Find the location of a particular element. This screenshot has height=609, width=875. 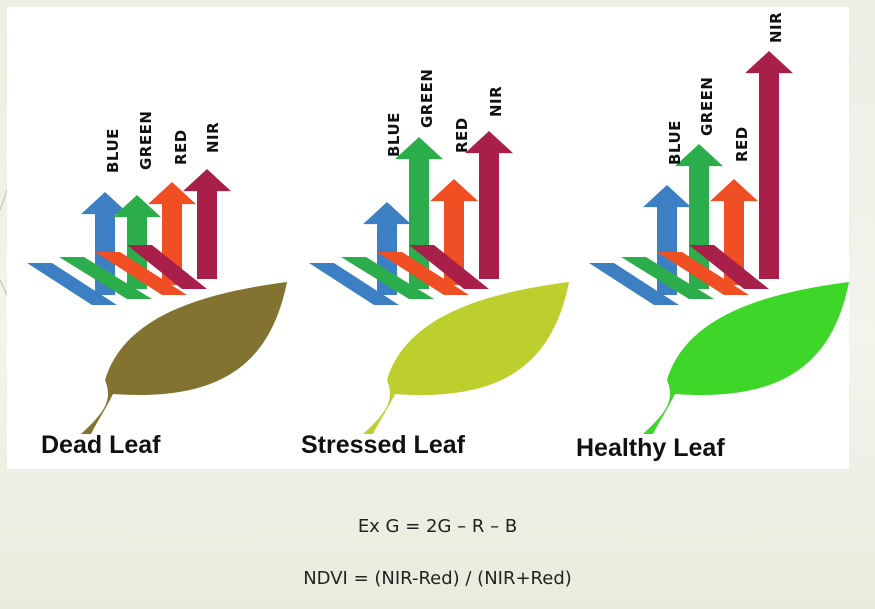

stressed-red-label: RED is located at coordinates (462, 135).